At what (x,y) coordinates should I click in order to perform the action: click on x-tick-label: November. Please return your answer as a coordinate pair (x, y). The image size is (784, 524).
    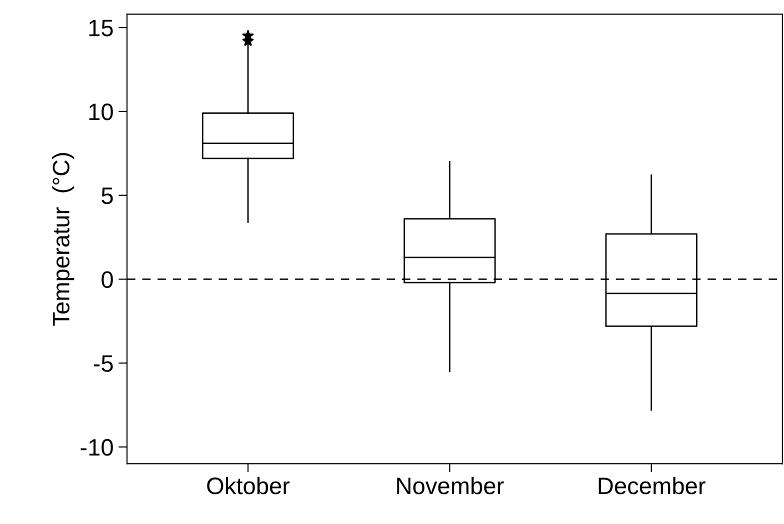
    Looking at the image, I should click on (450, 485).